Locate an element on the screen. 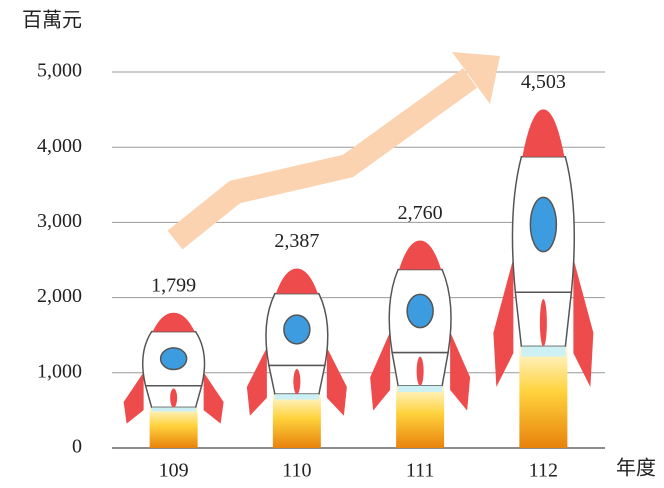  x-axis-label: 年度 is located at coordinates (636, 468).